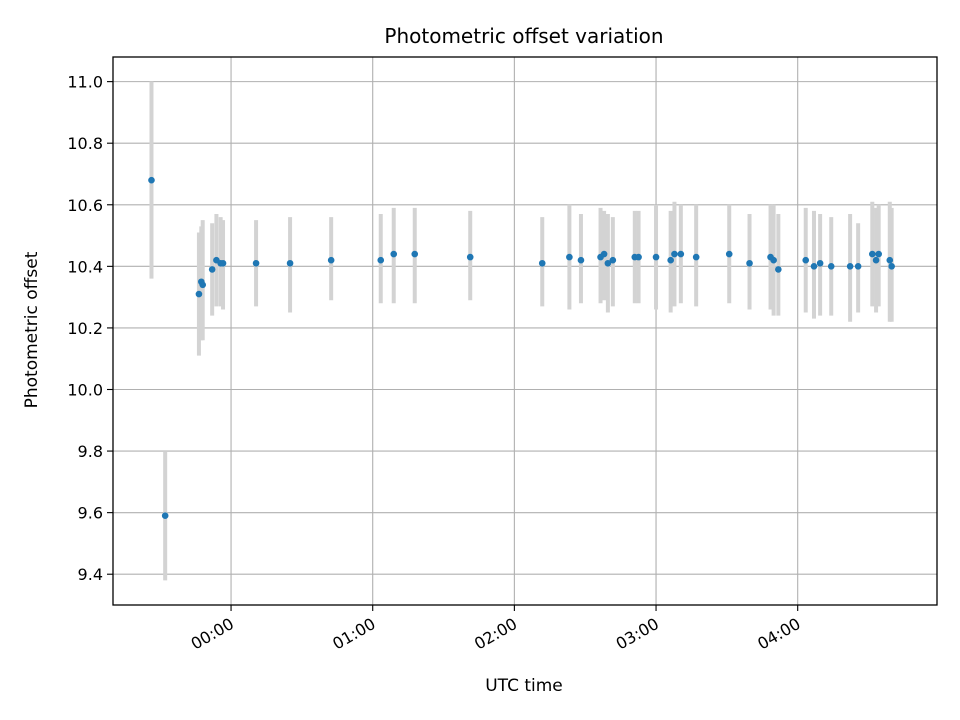  Describe the element at coordinates (85, 82) in the screenshot. I see `y-tick-label: 11.0` at that location.